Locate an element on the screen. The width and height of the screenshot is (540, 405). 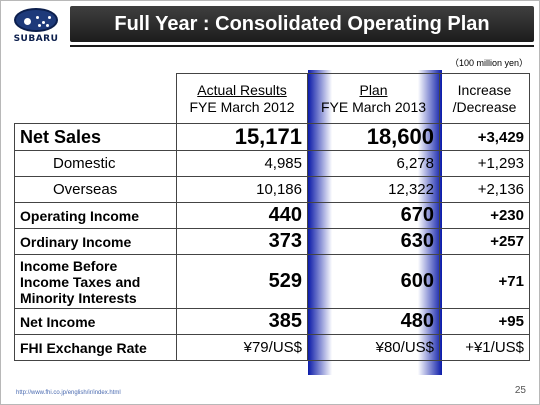
plan-value: 18,600 is located at coordinates (373, 137).